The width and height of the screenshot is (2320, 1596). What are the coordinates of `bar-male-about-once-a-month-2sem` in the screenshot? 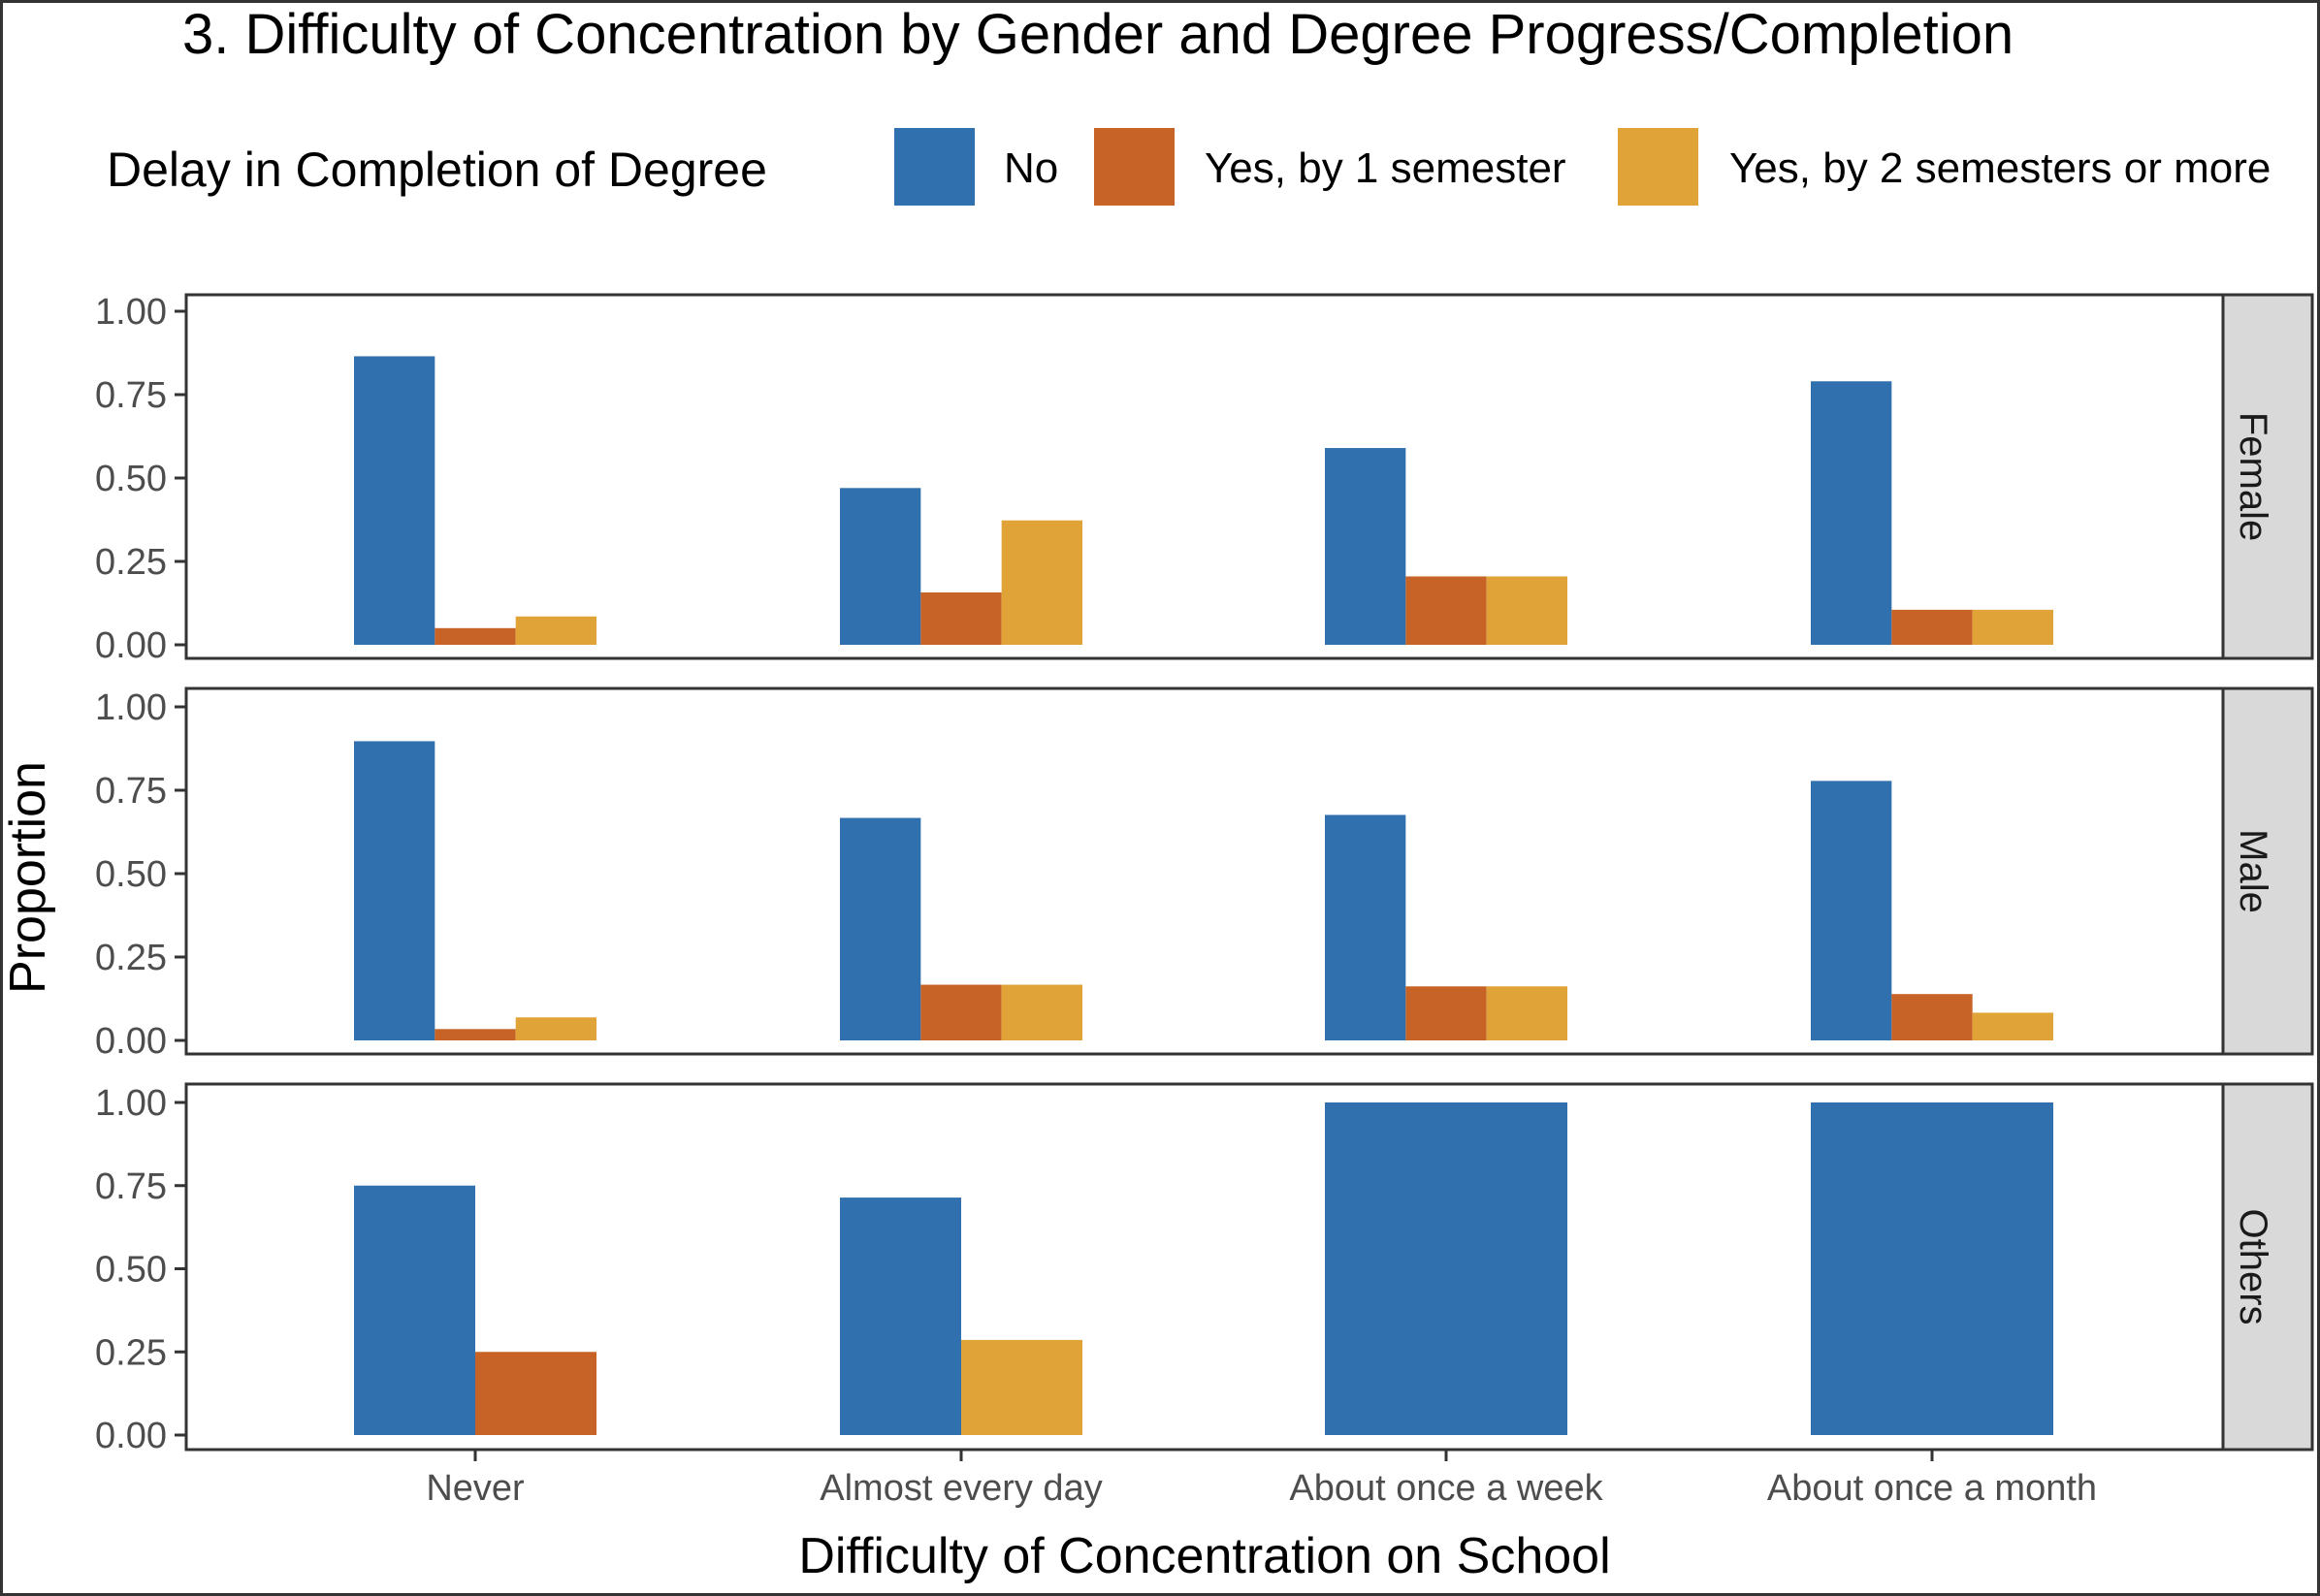 It's located at (2012, 1026).